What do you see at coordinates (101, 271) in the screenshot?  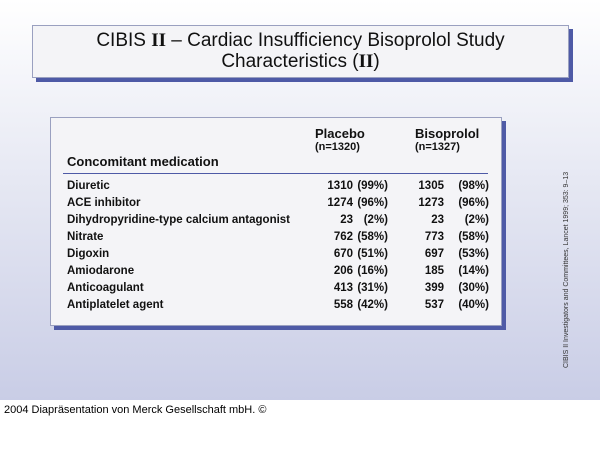 I see `cell-name: Amiodarone` at bounding box center [101, 271].